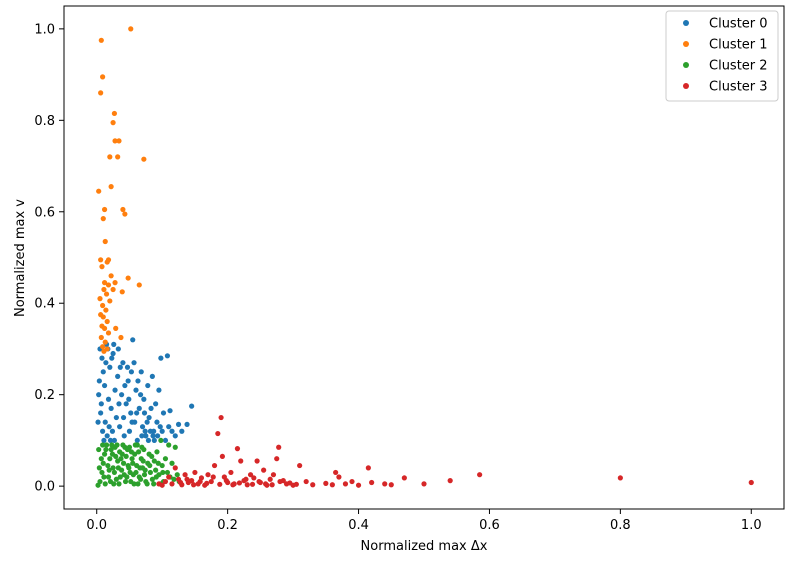 The height and width of the screenshot is (566, 800). Describe the element at coordinates (44, 212) in the screenshot. I see `y-tick-label: 0.6` at that location.